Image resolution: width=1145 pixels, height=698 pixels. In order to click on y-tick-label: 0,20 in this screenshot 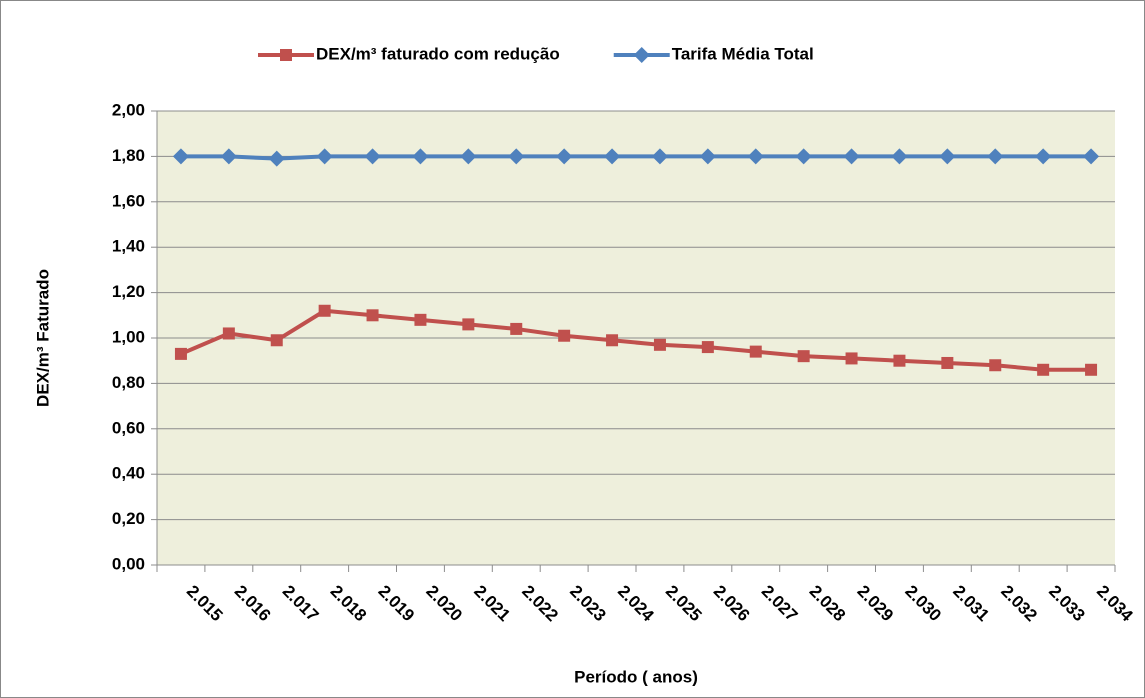, I will do `click(128, 518)`.